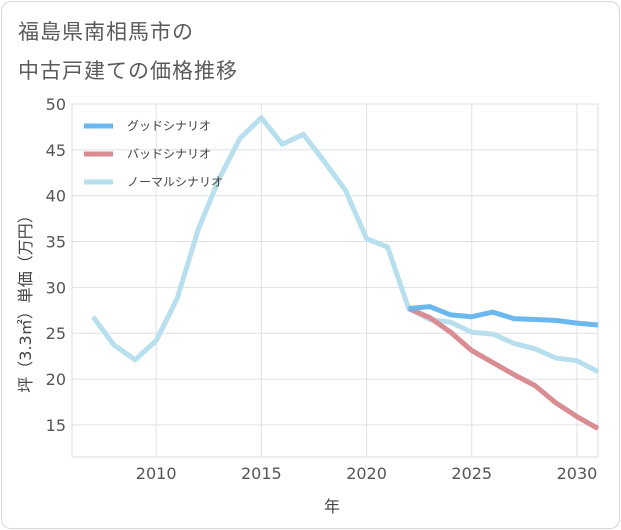 The width and height of the screenshot is (621, 530). Describe the element at coordinates (56, 242) in the screenshot. I see `y-tick-label: 35` at that location.